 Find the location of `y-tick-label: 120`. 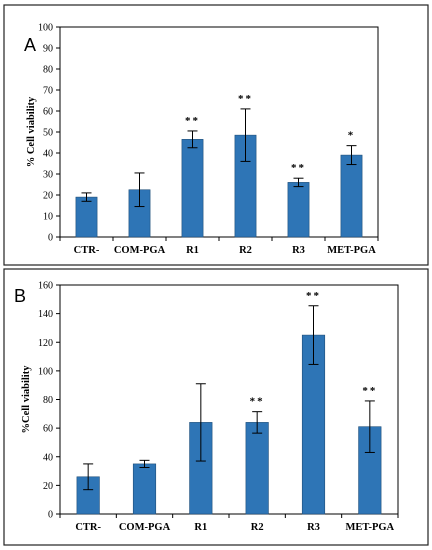

y-tick-label: 120 is located at coordinates (45, 343).